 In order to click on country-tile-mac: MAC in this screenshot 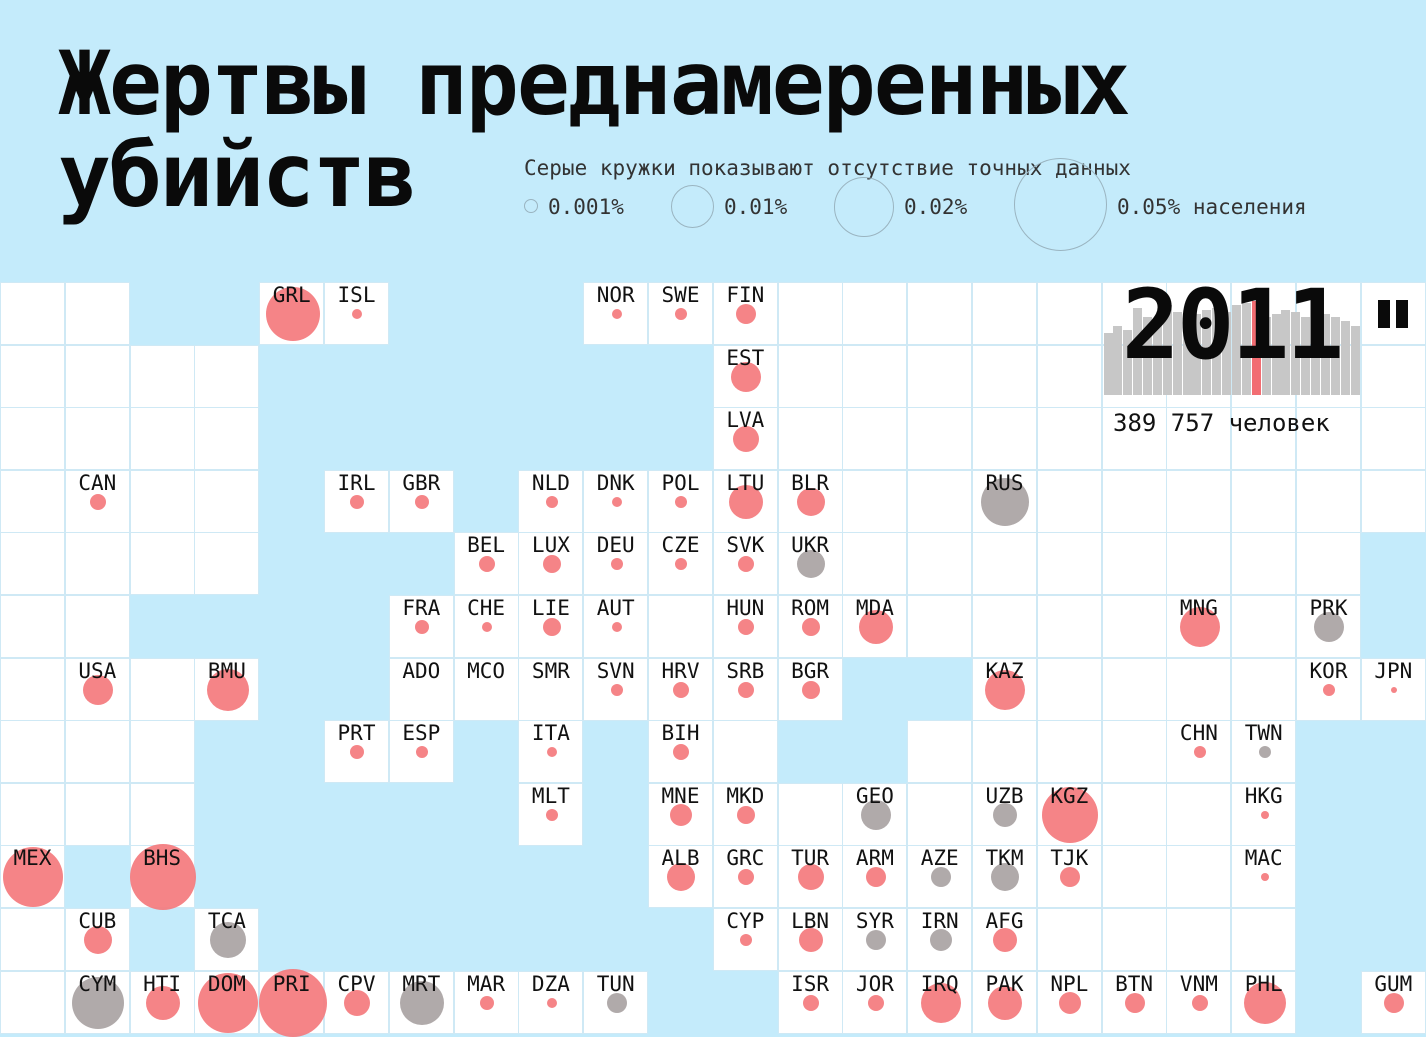, I will do `click(1264, 877)`.